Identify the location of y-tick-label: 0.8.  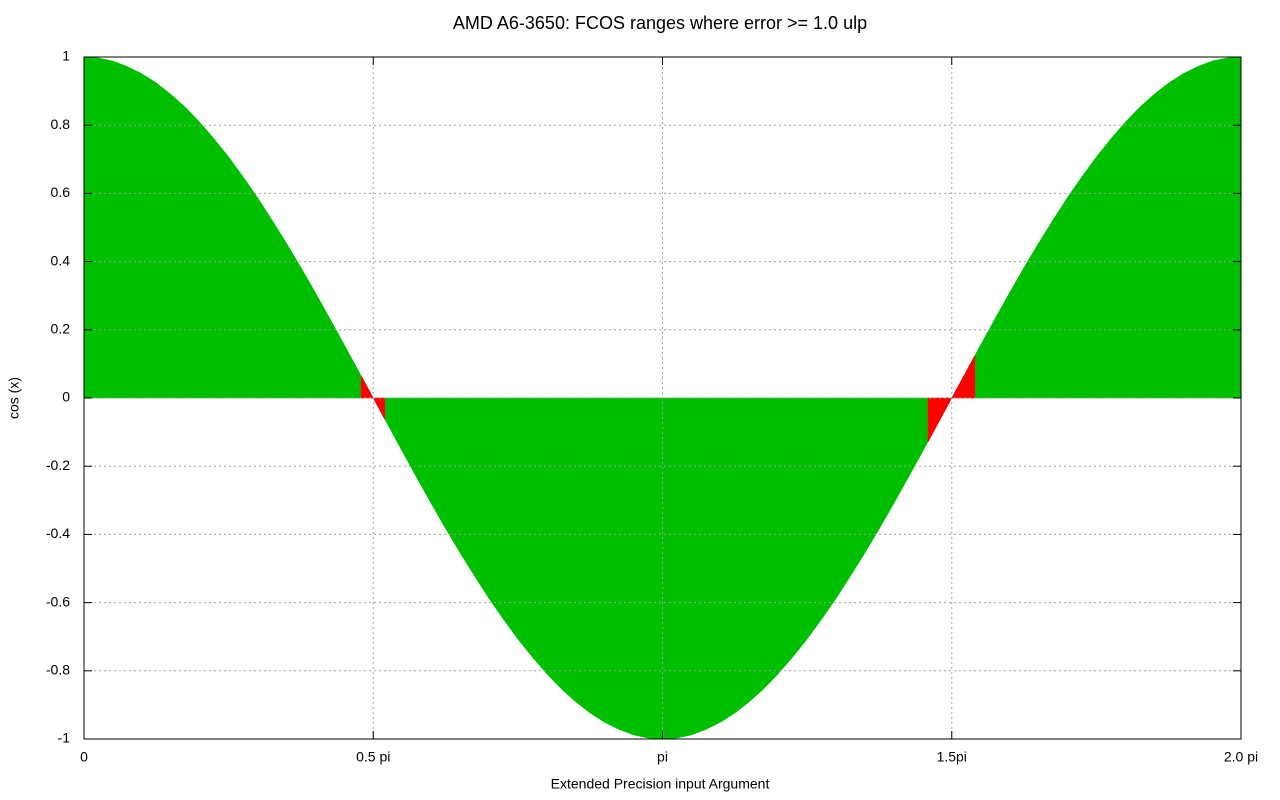
(61, 124).